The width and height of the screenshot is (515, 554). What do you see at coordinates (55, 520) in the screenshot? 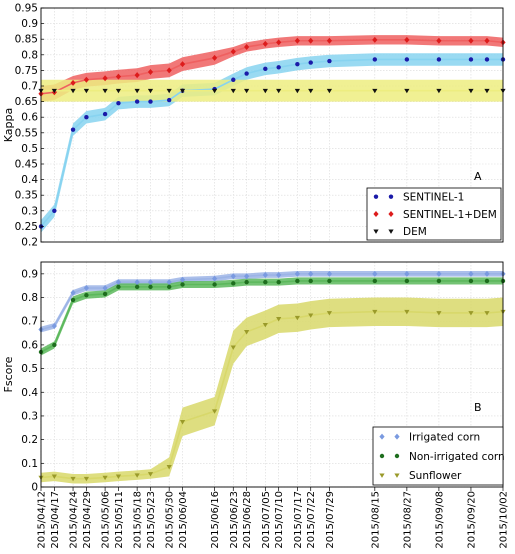
I see `x-tick-label: 2015/04/17` at bounding box center [55, 520].